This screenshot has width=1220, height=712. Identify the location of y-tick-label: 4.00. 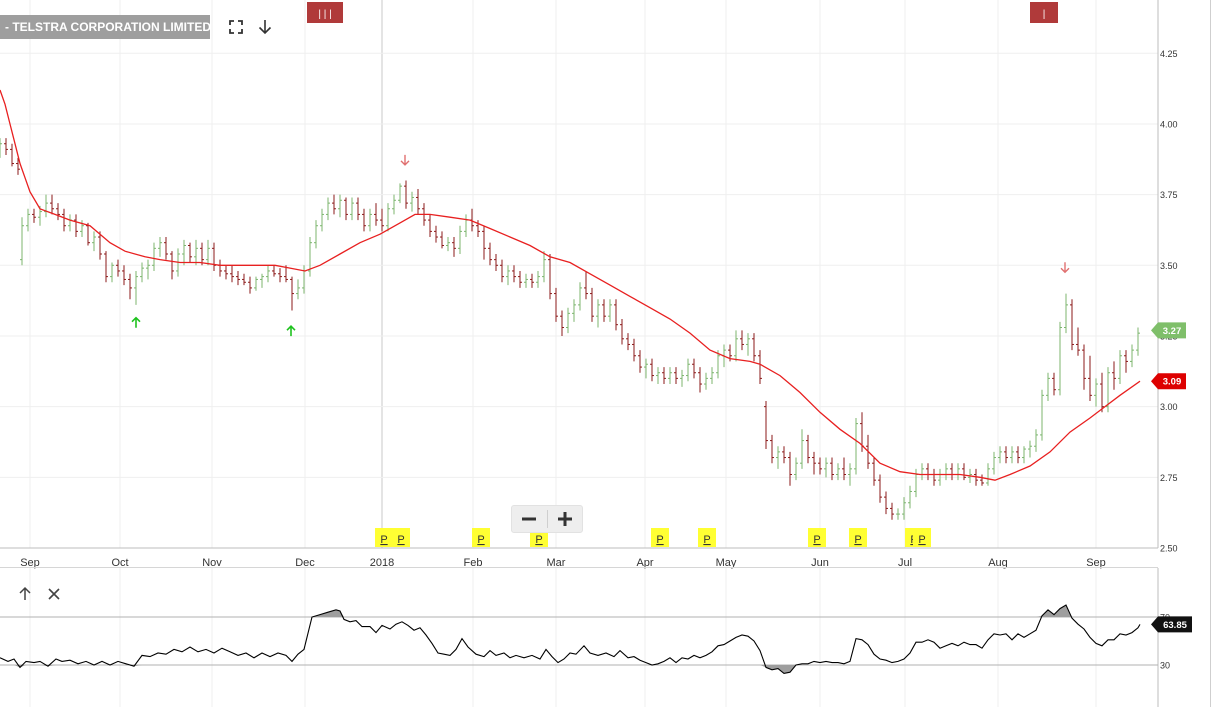
(1169, 124).